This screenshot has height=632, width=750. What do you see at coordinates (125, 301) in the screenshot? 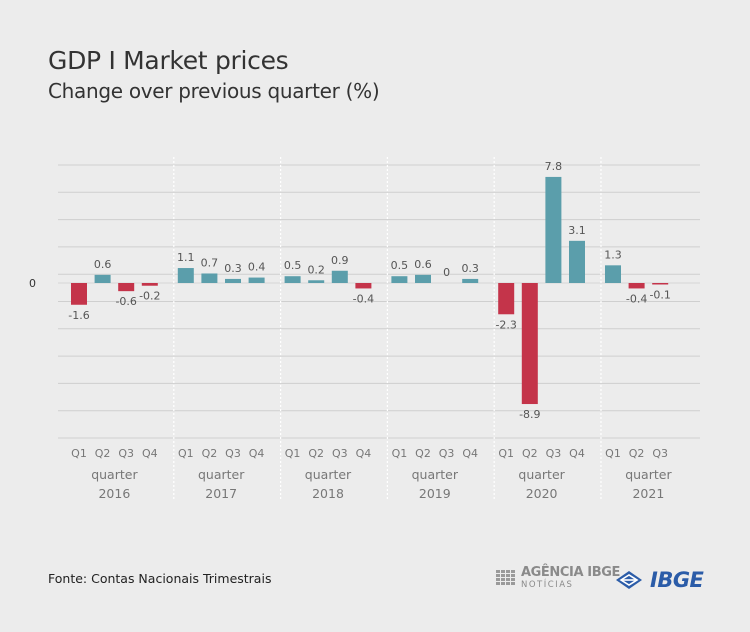
I see `bar-value-label: -0.6` at bounding box center [125, 301].